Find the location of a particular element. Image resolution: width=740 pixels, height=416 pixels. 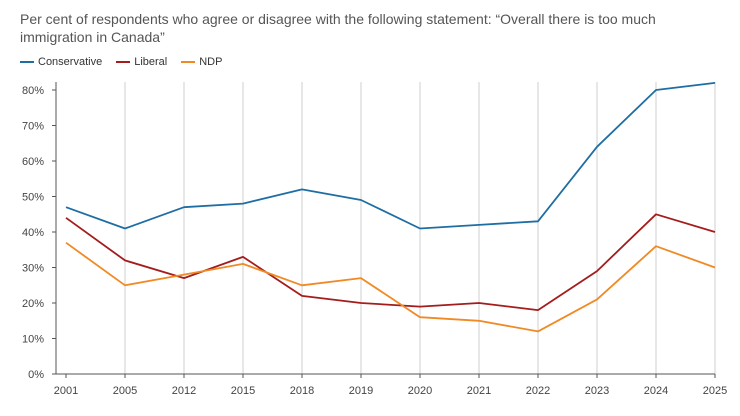

chart-legend: Conservative Liberal NDP is located at coordinates (121, 62).